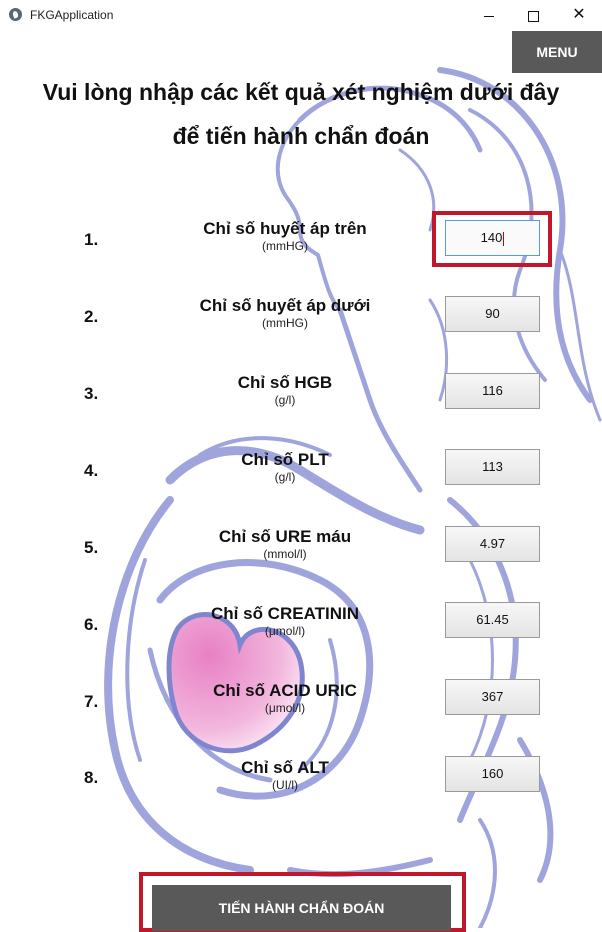 The height and width of the screenshot is (932, 602). Describe the element at coordinates (91, 624) in the screenshot. I see `row-number: 6.` at that location.